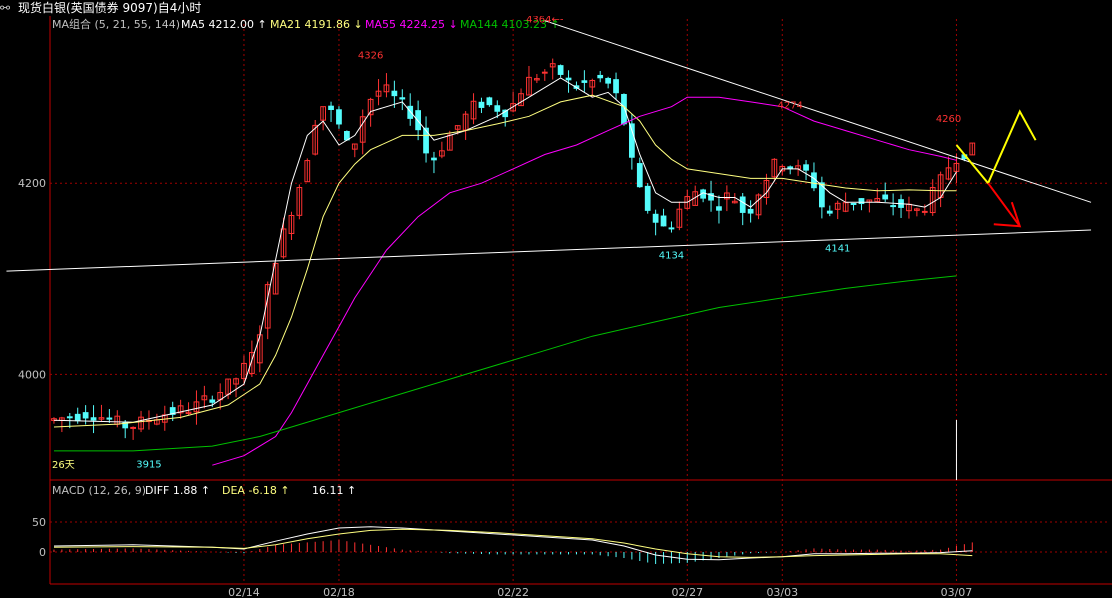 This screenshot has width=1112, height=598. I want to click on window-title: 现货白银(英国债券 9097)自4小时, so click(110, 8).